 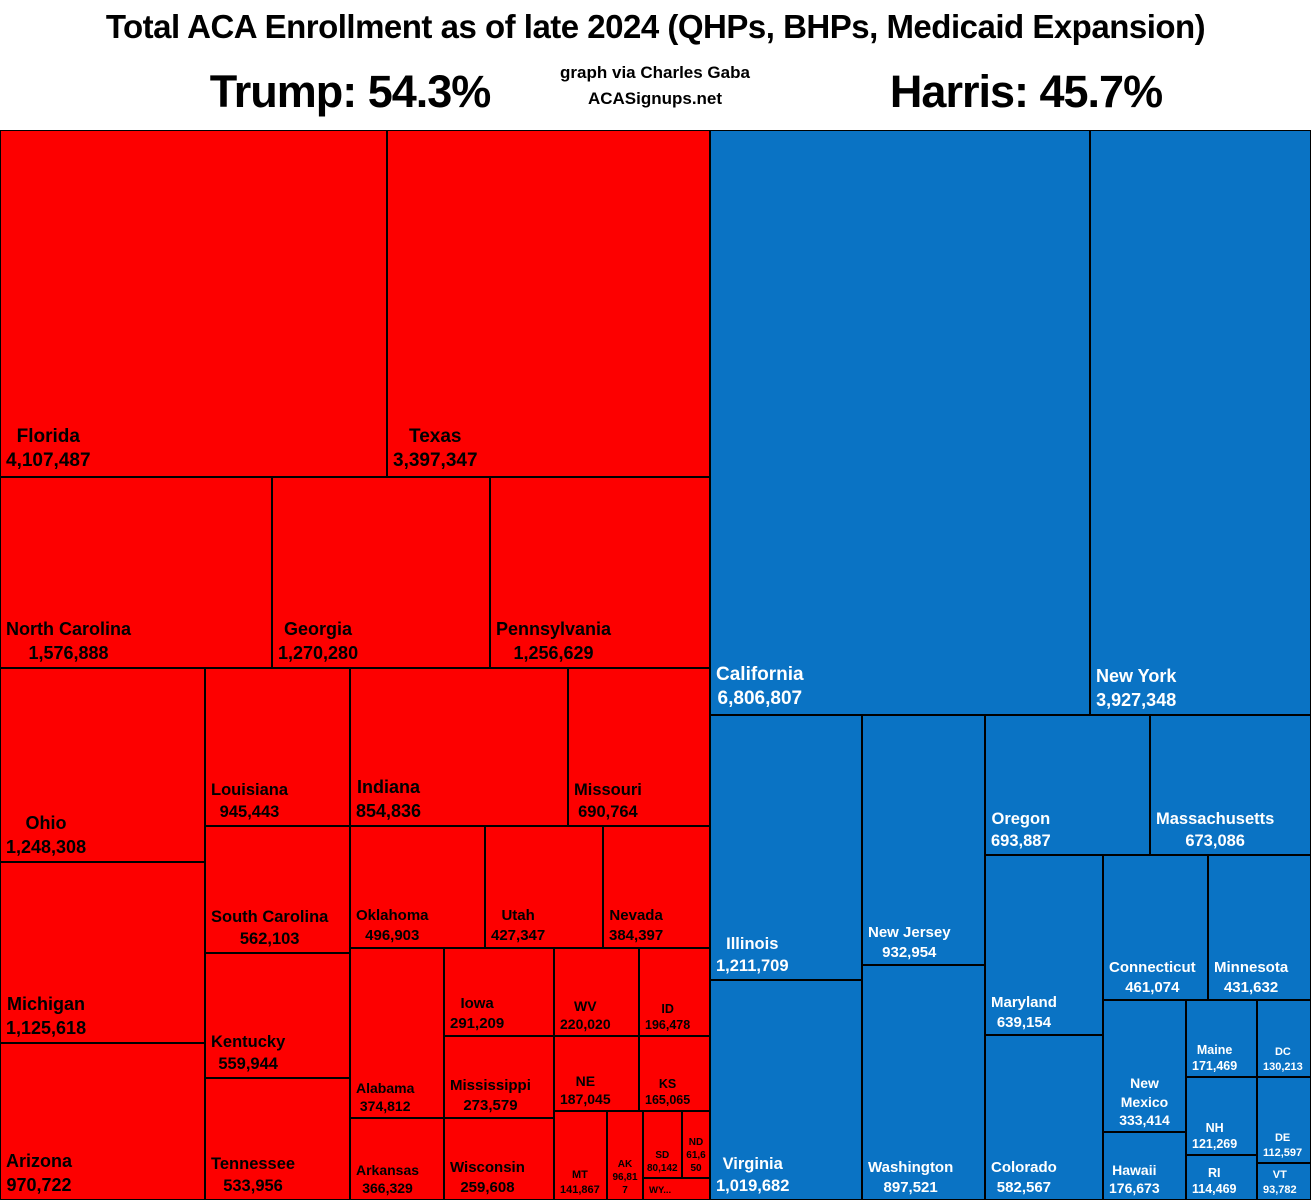 I want to click on state-name: SD, so click(x=662, y=1155).